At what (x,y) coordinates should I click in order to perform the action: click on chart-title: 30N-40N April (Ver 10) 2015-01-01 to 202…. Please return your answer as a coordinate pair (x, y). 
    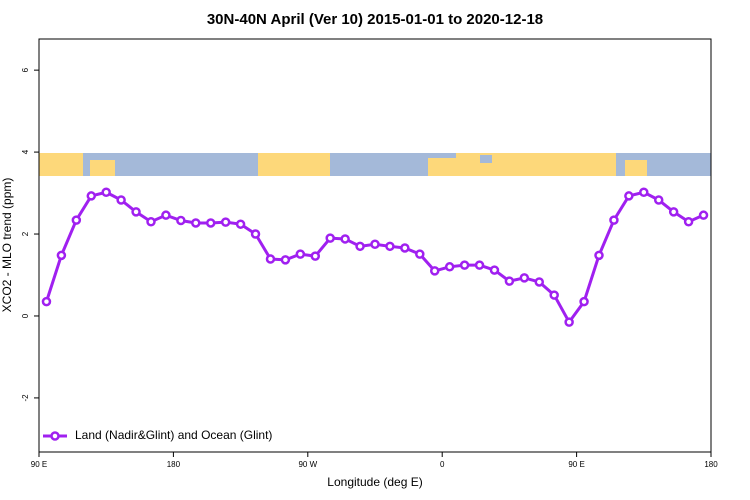
    Looking at the image, I should click on (375, 19).